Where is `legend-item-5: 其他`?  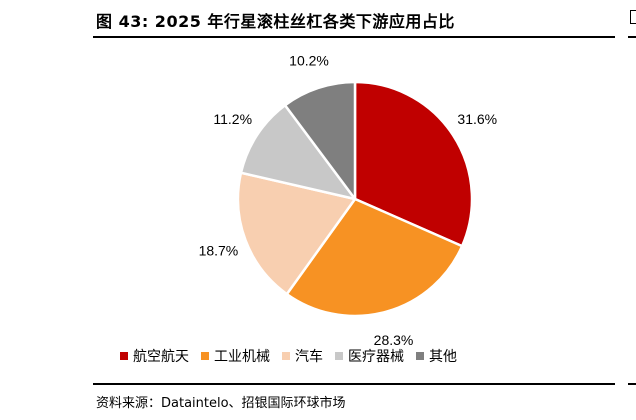
legend-item-5: 其他 is located at coordinates (436, 356).